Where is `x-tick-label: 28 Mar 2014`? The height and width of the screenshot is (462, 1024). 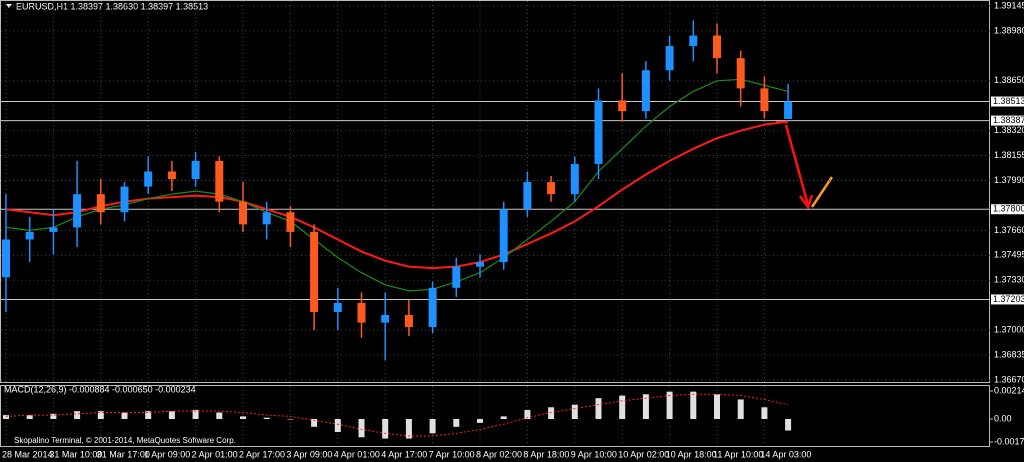 x-tick-label: 28 Mar 2014 is located at coordinates (27, 454).